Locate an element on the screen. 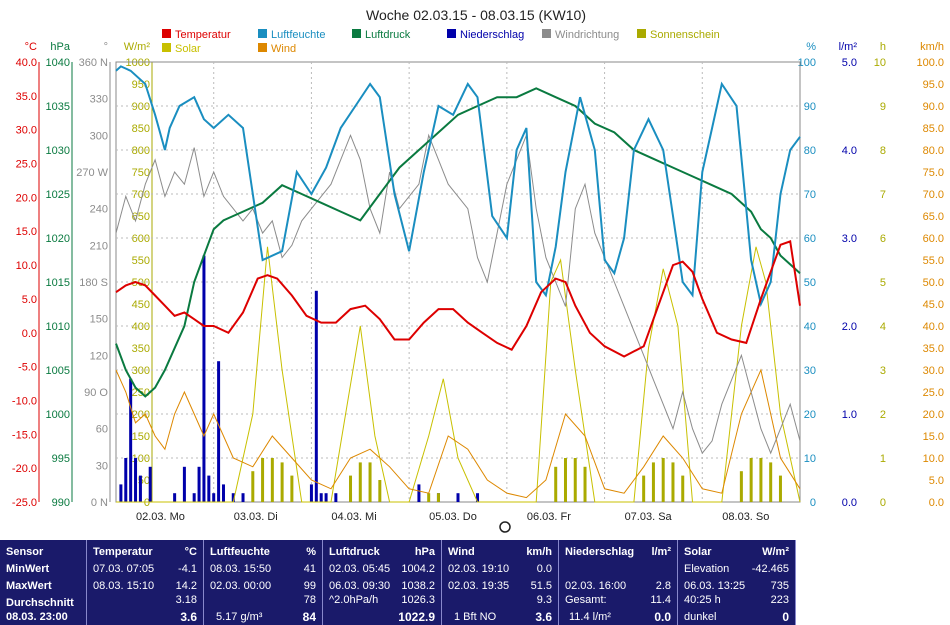 Image resolution: width=950 pixels, height=625 pixels. luftfeuchte-absolute: 5.17 g/m³ is located at coordinates (239, 617).